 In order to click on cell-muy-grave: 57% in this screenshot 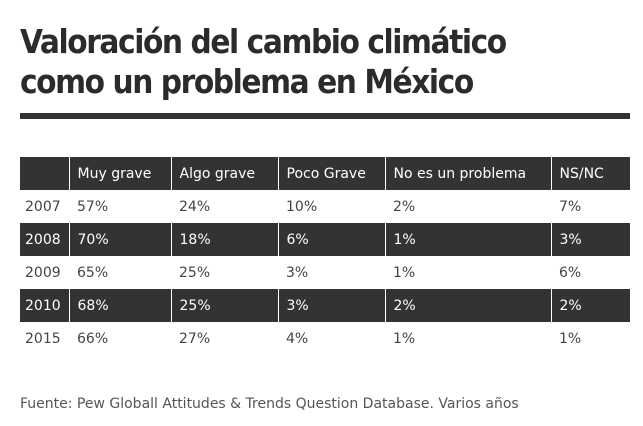, I will do `click(93, 206)`.